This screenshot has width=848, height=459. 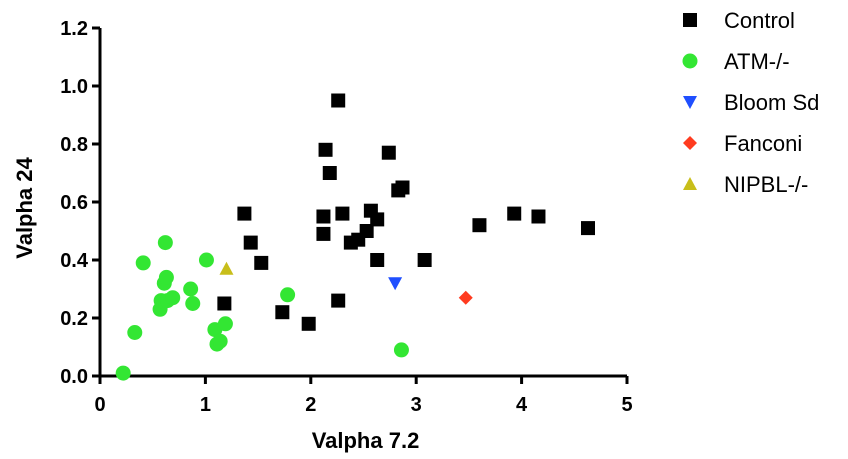 I want to click on legend: Control ATM-/- Bloom Sd Fanconi NIPBL-/-, so click(x=750, y=102).